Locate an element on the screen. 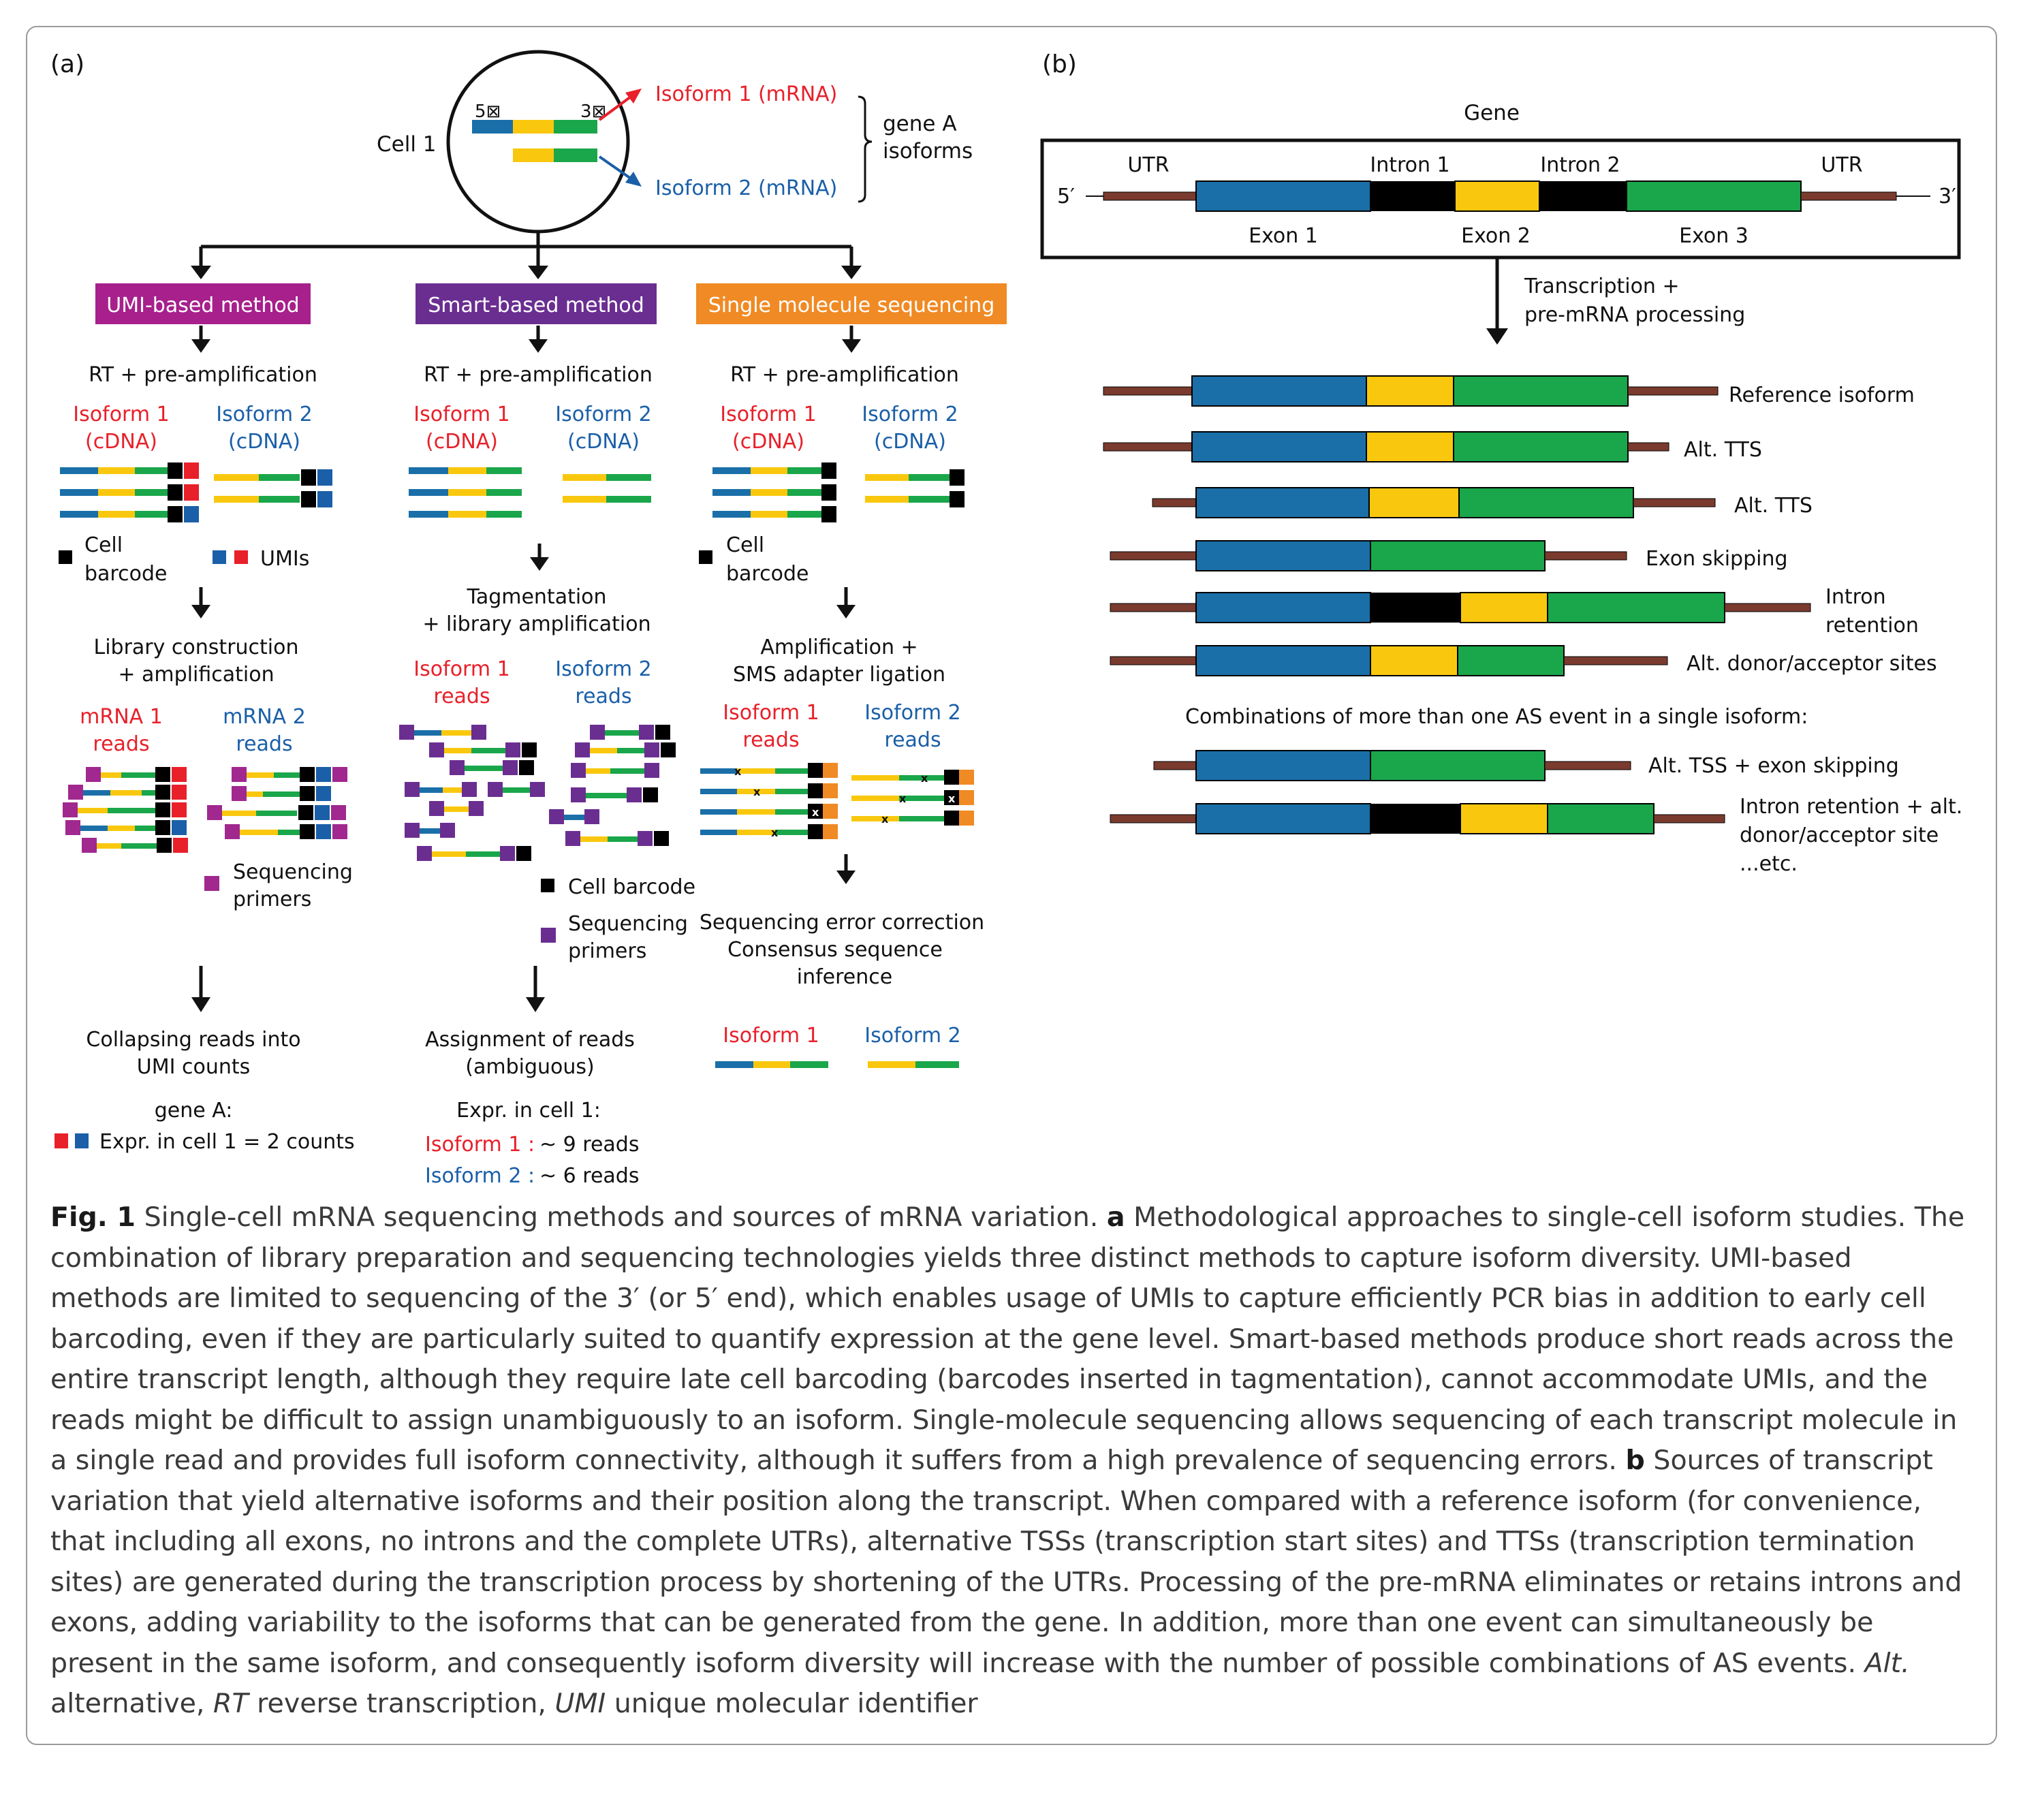 The width and height of the screenshot is (2023, 1820). isoform-reference is located at coordinates (1411, 391).